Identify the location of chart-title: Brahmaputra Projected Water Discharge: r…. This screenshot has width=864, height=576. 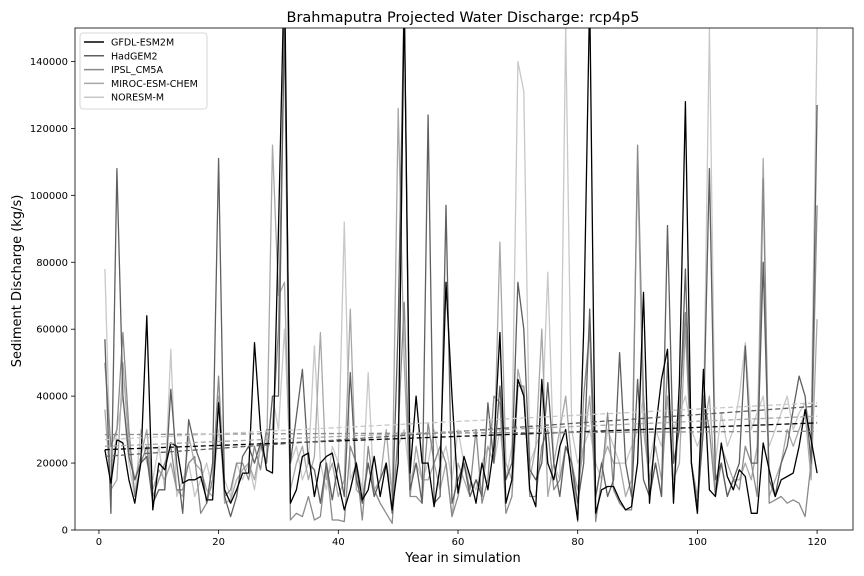
(463, 18).